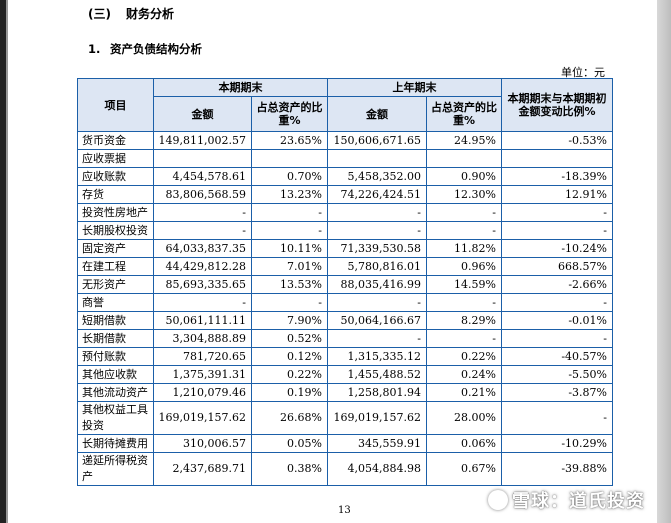 The height and width of the screenshot is (523, 671). What do you see at coordinates (583, 72) in the screenshot?
I see `unit-label: 单位：元` at bounding box center [583, 72].